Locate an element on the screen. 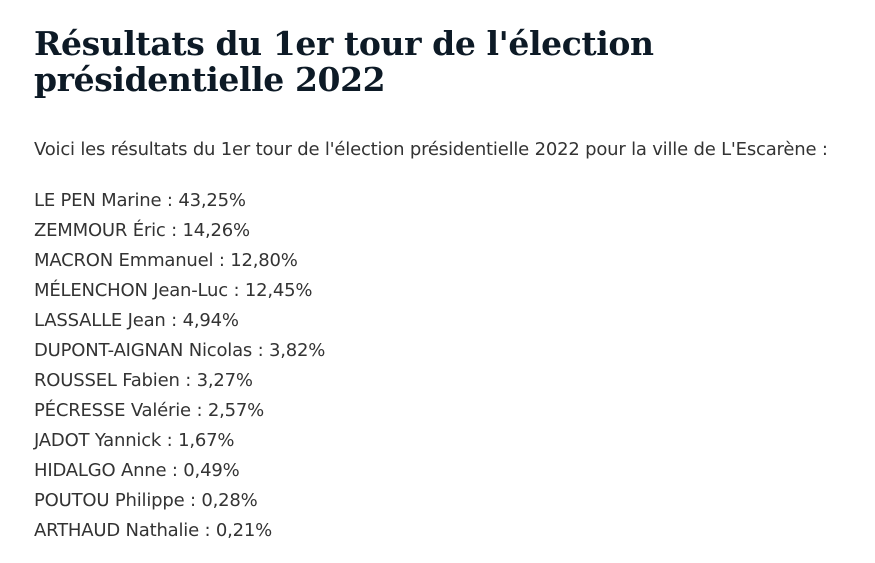  candidate-percent: 12,45% is located at coordinates (278, 290).